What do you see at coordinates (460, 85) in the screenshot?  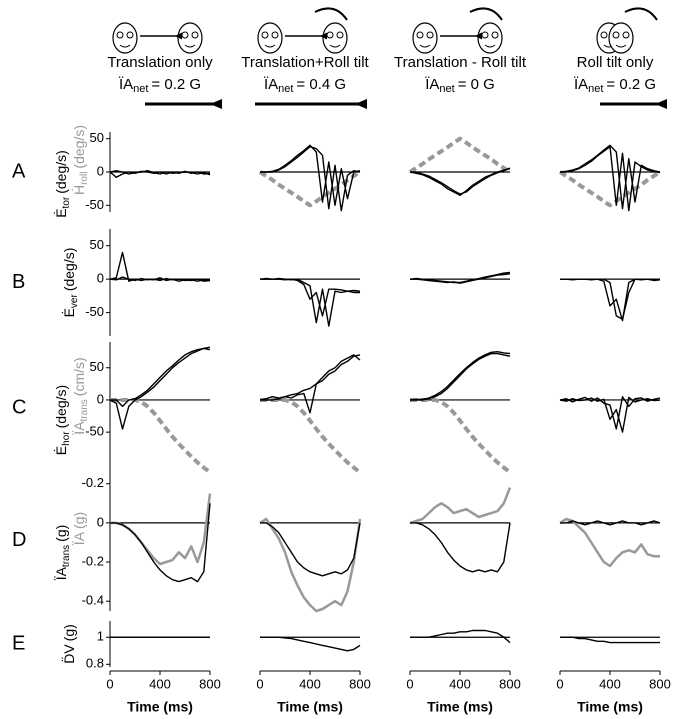 I see `accel-label: ÏAnet = 0 G` at bounding box center [460, 85].